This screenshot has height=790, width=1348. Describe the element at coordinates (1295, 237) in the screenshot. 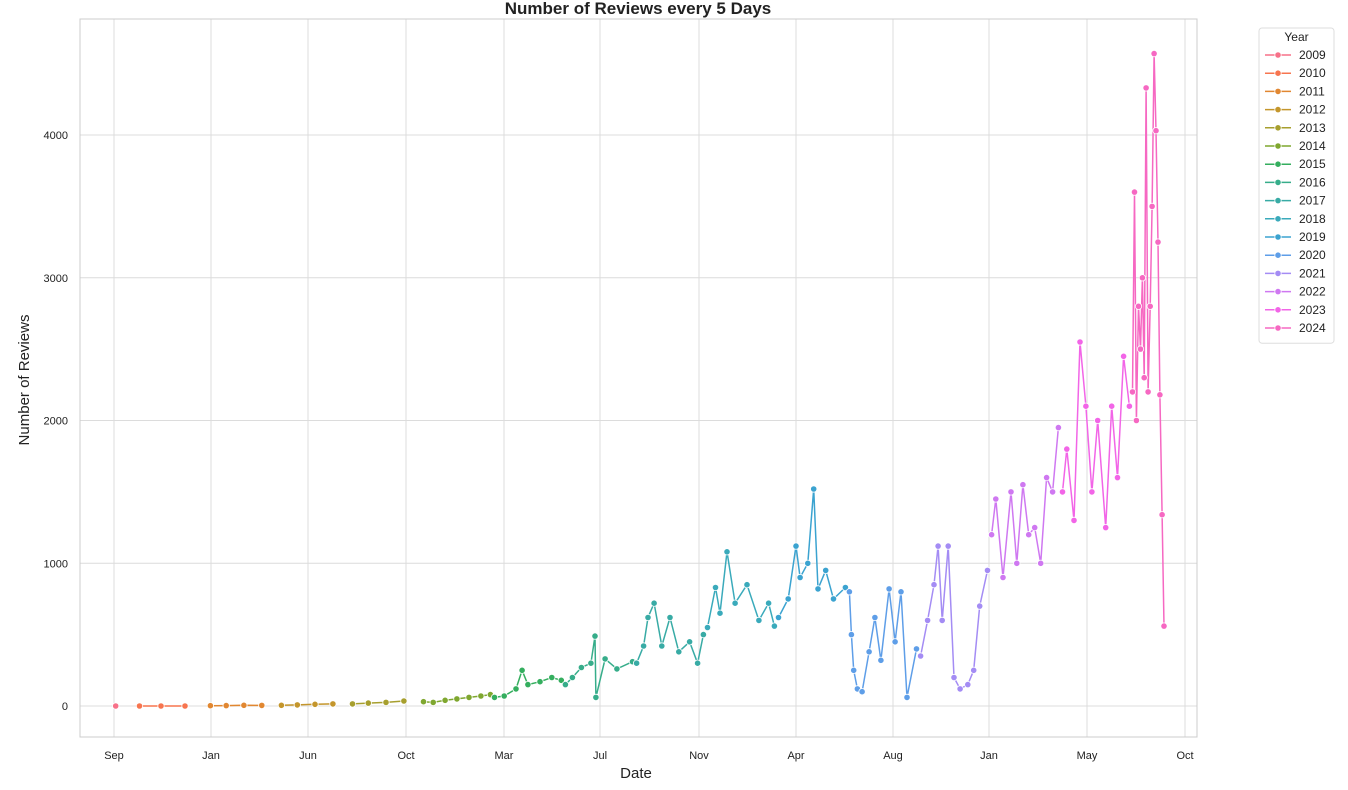

I see `legend-entry-2019: 2019` at that location.